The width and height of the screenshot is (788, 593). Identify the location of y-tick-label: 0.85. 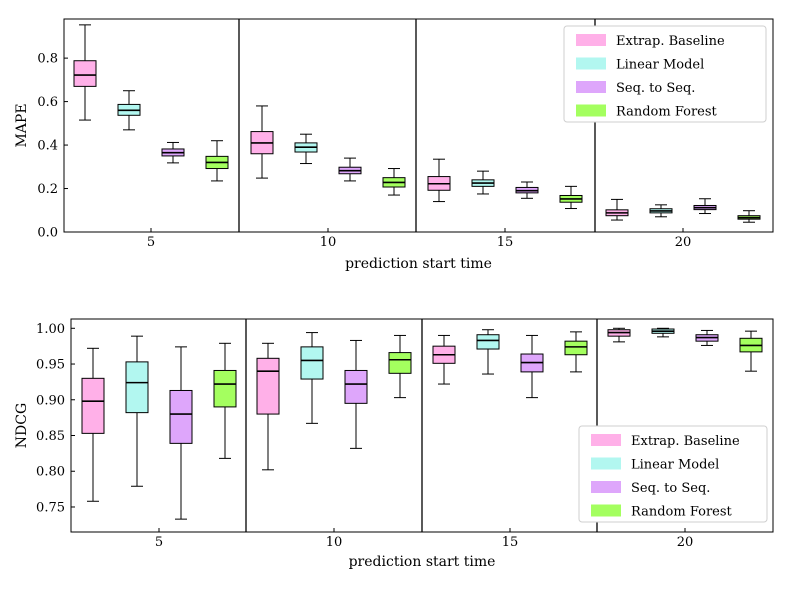
(50, 436).